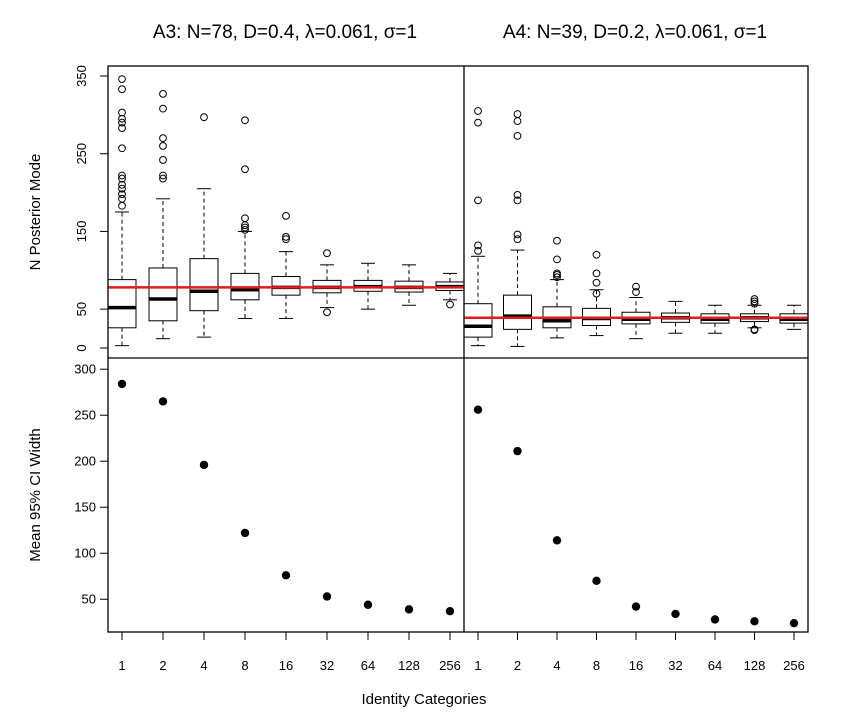 The width and height of the screenshot is (850, 719). What do you see at coordinates (596, 665) in the screenshot?
I see `x-tick-label: 8` at bounding box center [596, 665].